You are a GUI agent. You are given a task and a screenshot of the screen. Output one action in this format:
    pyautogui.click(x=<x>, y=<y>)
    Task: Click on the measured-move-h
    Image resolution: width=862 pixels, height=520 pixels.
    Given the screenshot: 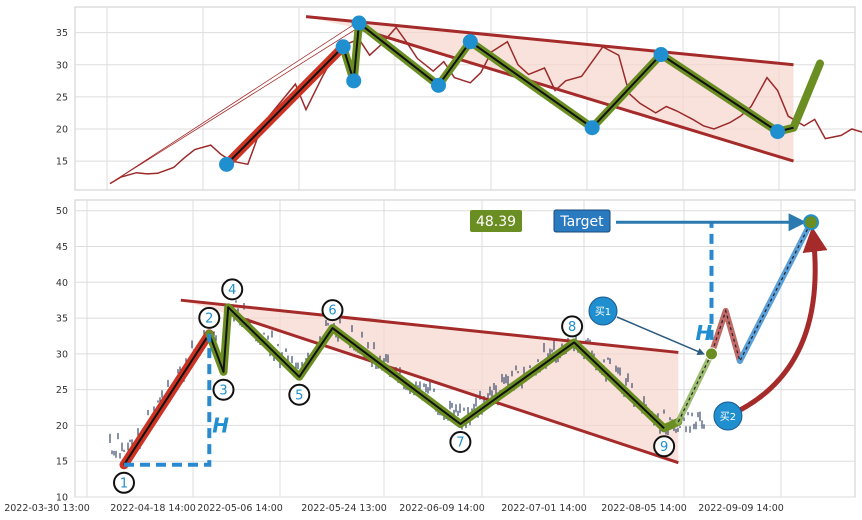 What is the action you would take?
    pyautogui.click(x=168, y=400)
    